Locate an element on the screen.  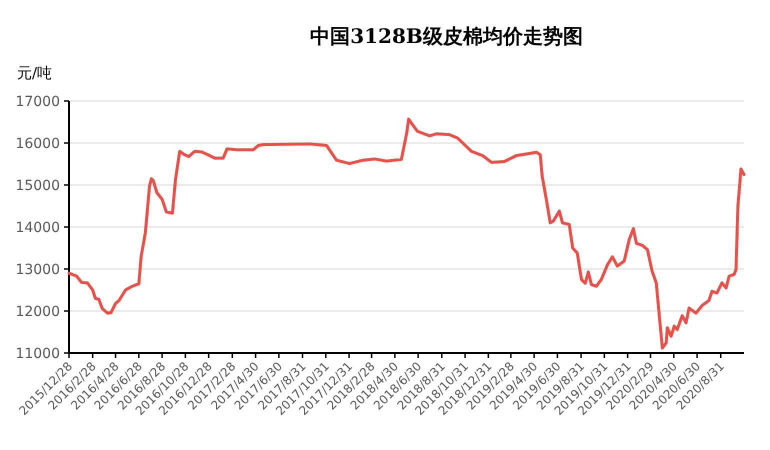
y-tick-label: 13000 is located at coordinates (37, 270).